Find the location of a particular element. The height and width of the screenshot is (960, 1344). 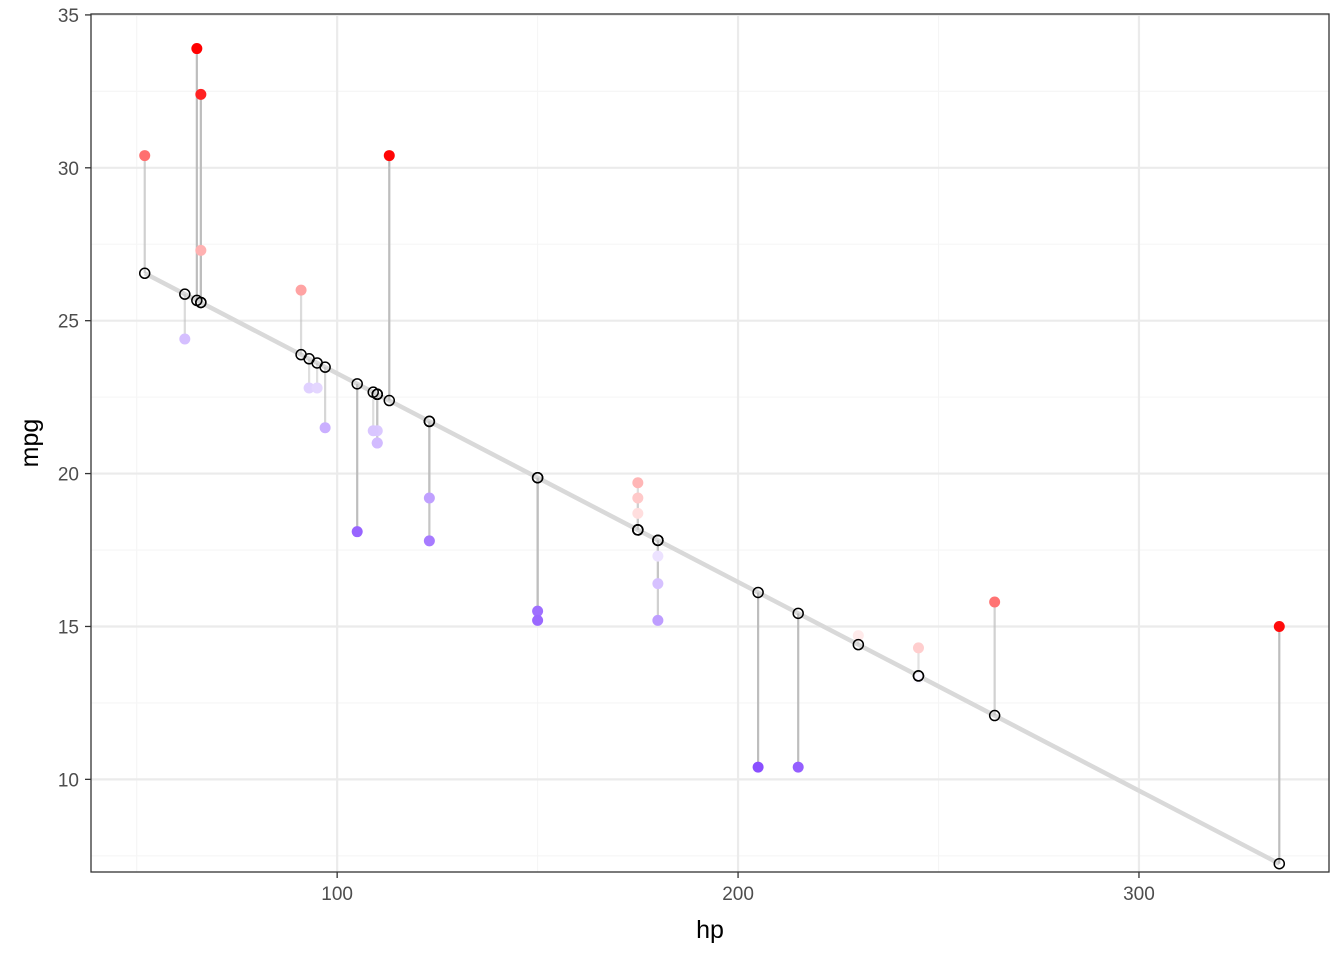

y-tick-label: 25 is located at coordinates (68, 322).